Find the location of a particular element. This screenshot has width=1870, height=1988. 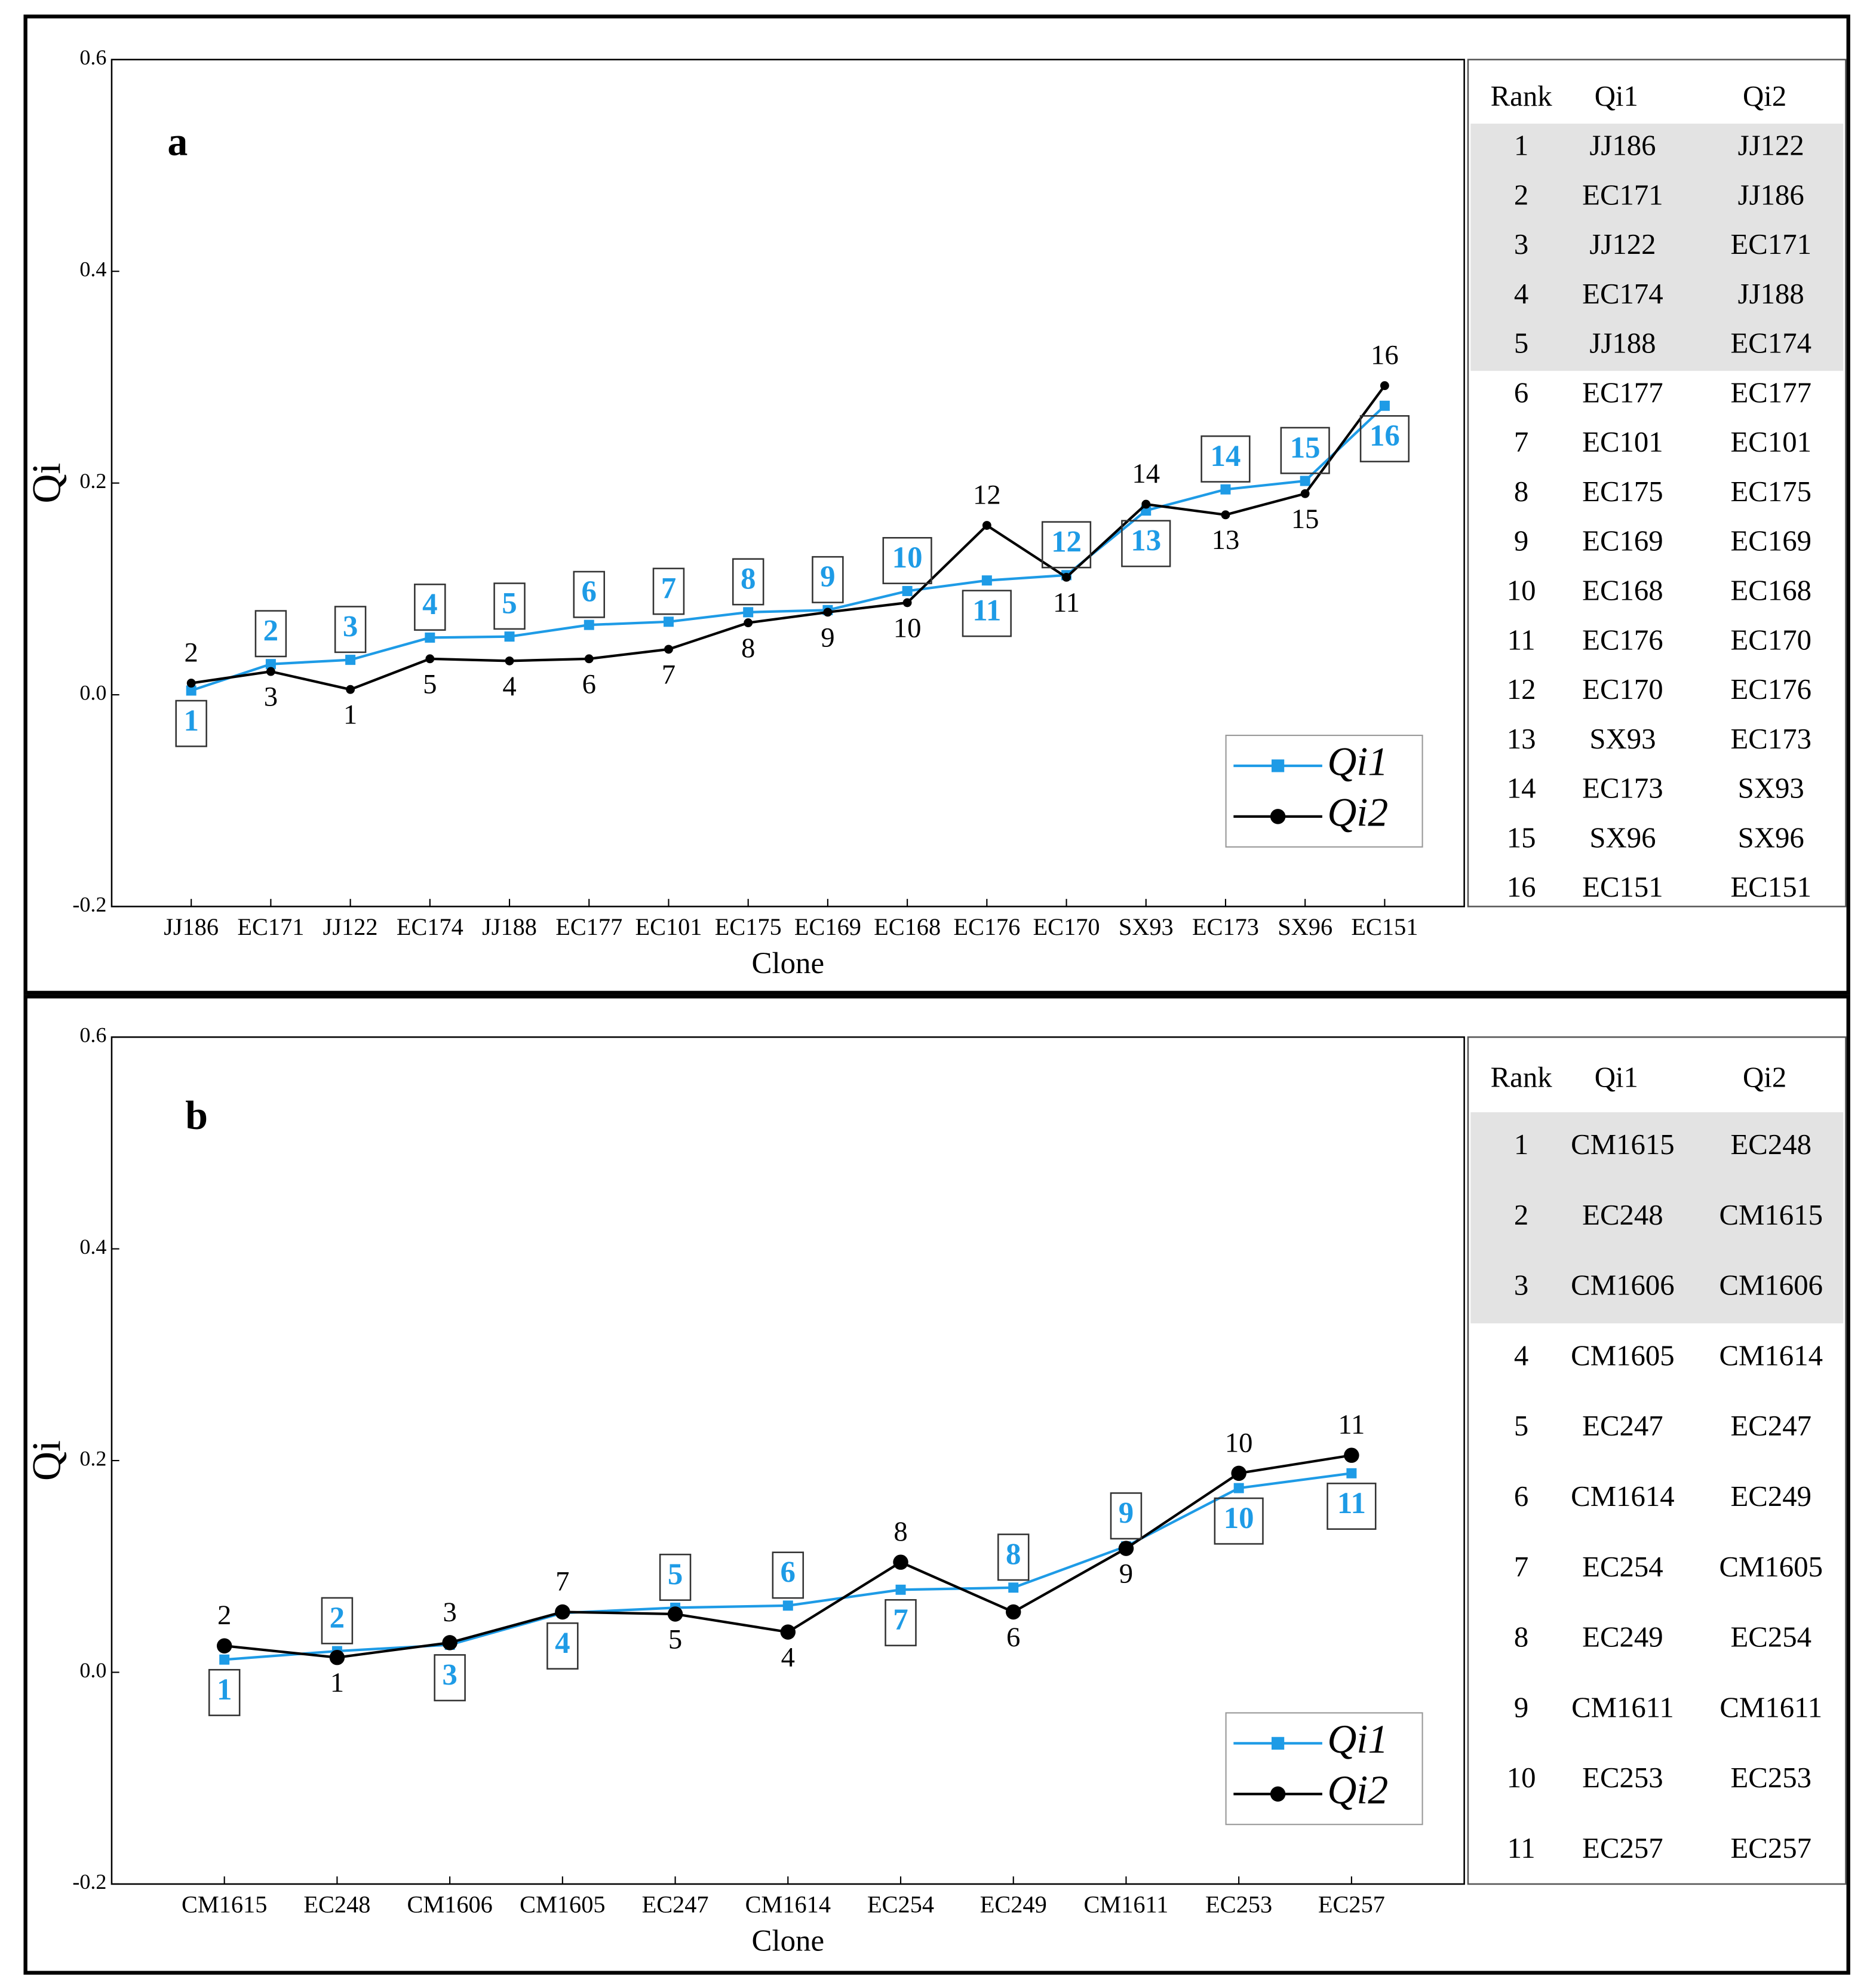

x-tick-label: EC253 is located at coordinates (1238, 1905).